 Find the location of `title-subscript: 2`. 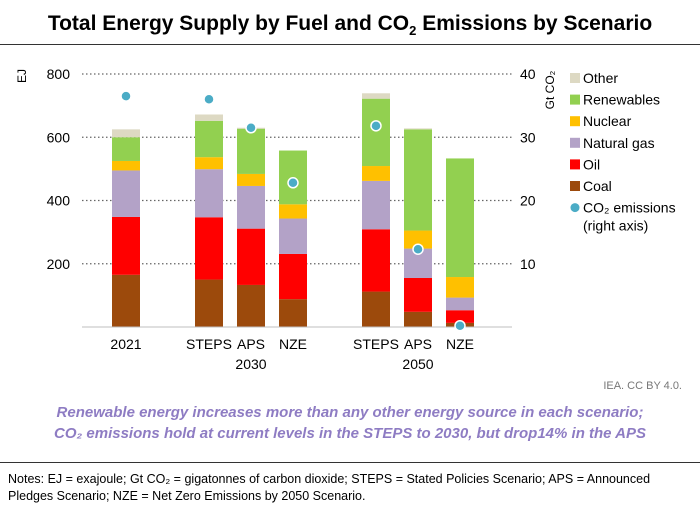

title-subscript: 2 is located at coordinates (413, 31).